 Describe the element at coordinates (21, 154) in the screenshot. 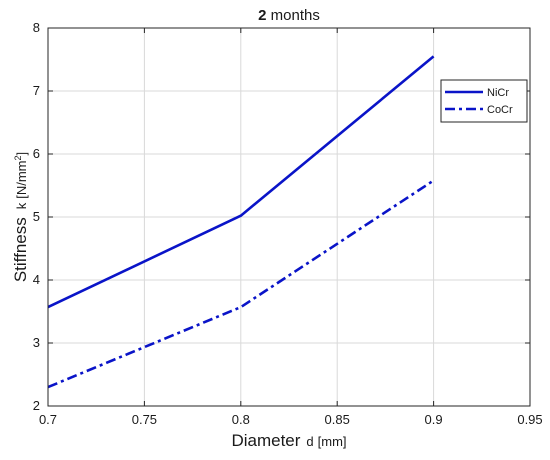

I see `y-axis-label-unit-end: ]` at that location.